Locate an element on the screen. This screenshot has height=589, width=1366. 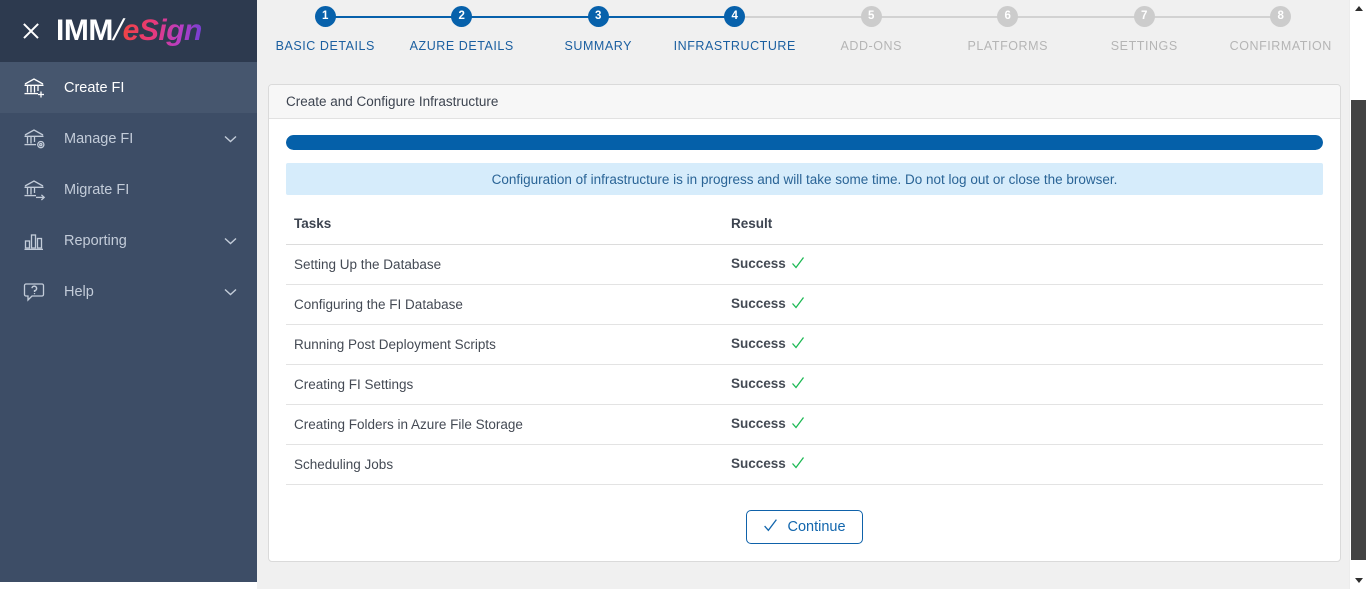
sidebar-item-help: Help is located at coordinates (128, 291).